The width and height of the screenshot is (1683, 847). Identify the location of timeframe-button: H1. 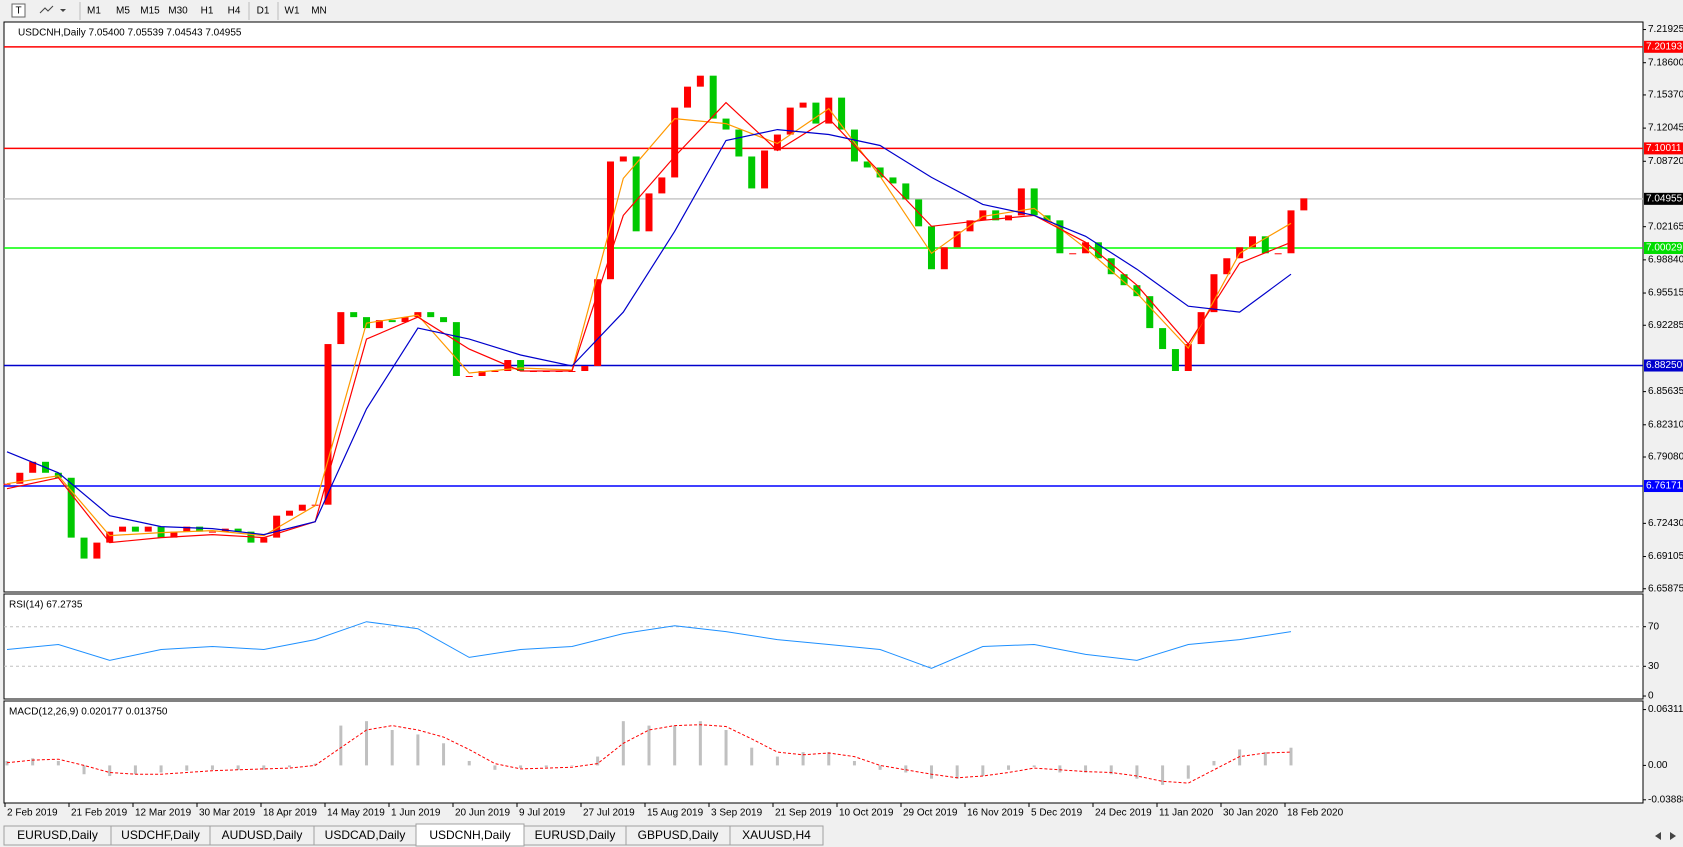
(207, 11).